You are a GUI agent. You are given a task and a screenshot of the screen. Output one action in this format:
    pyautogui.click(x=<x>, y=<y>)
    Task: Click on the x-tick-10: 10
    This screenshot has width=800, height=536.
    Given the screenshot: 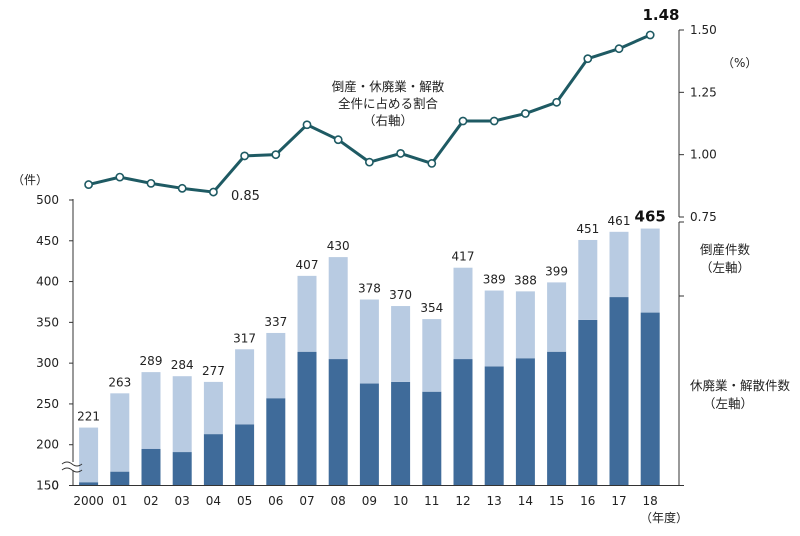 What is the action you would take?
    pyautogui.click(x=400, y=501)
    